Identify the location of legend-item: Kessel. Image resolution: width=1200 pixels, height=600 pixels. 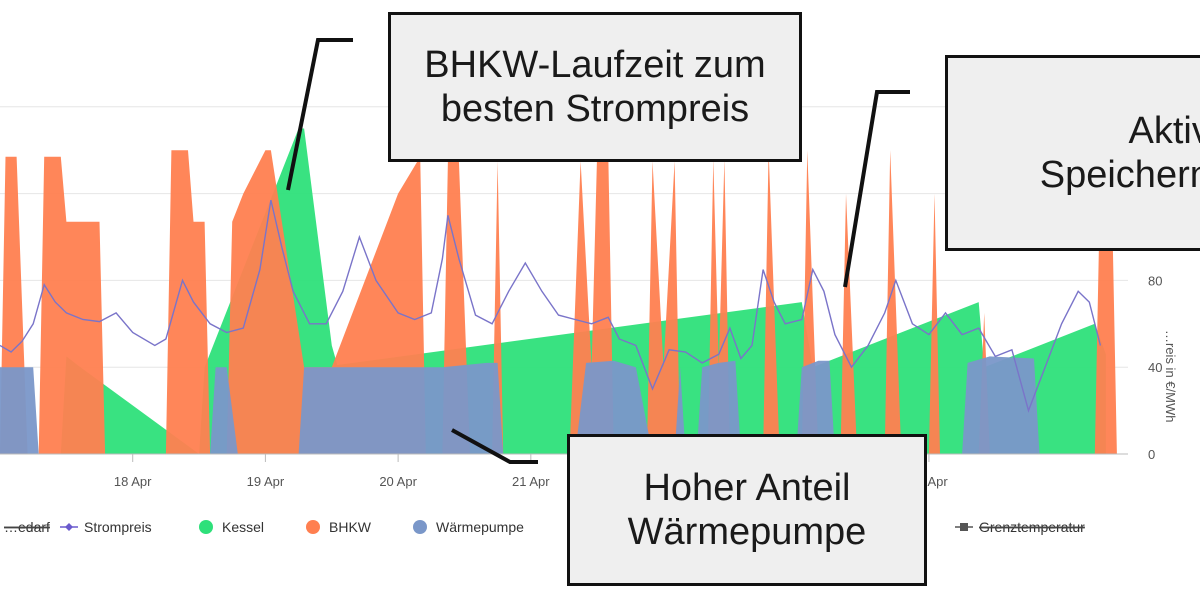
(231, 527).